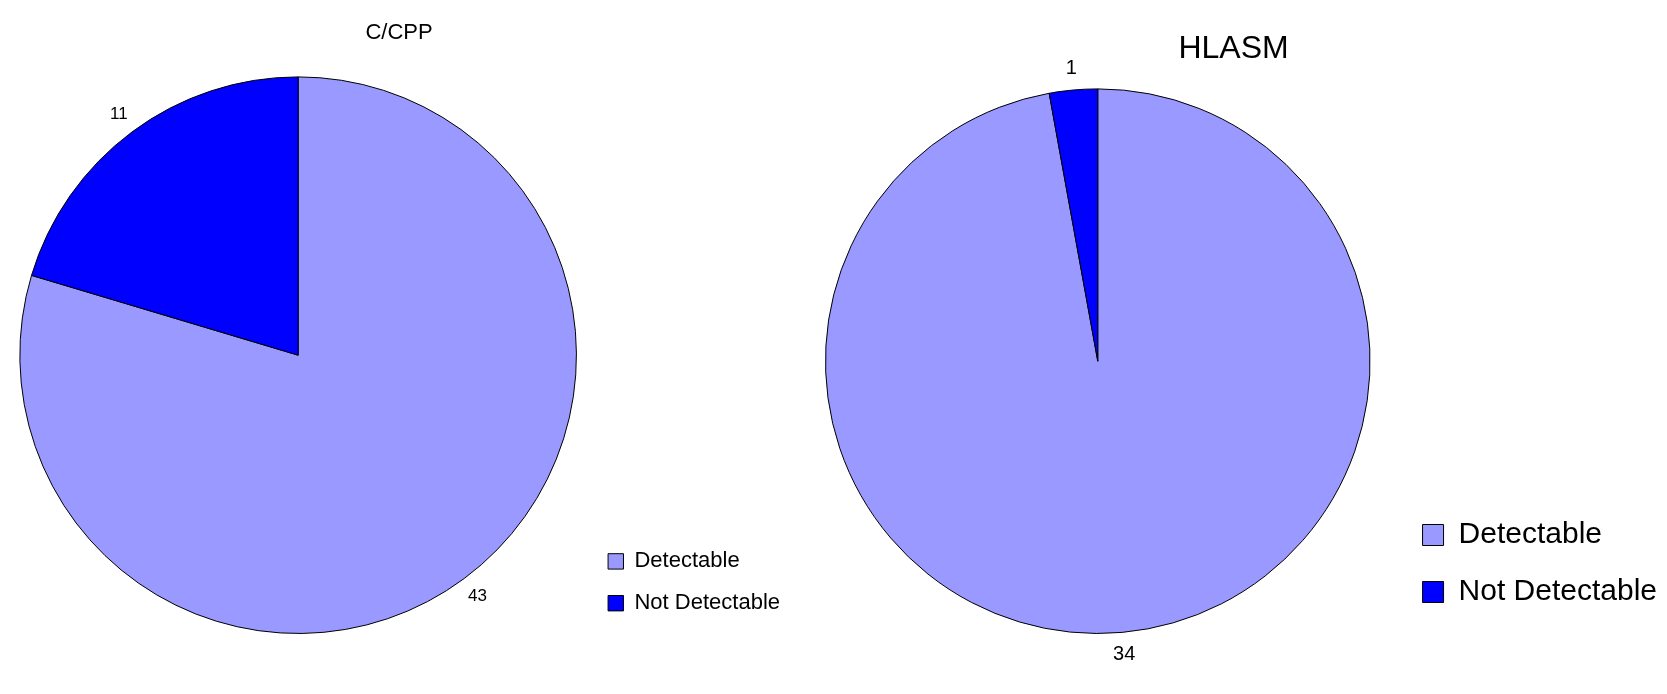  Describe the element at coordinates (118, 114) in the screenshot. I see `data-label: 11` at that location.